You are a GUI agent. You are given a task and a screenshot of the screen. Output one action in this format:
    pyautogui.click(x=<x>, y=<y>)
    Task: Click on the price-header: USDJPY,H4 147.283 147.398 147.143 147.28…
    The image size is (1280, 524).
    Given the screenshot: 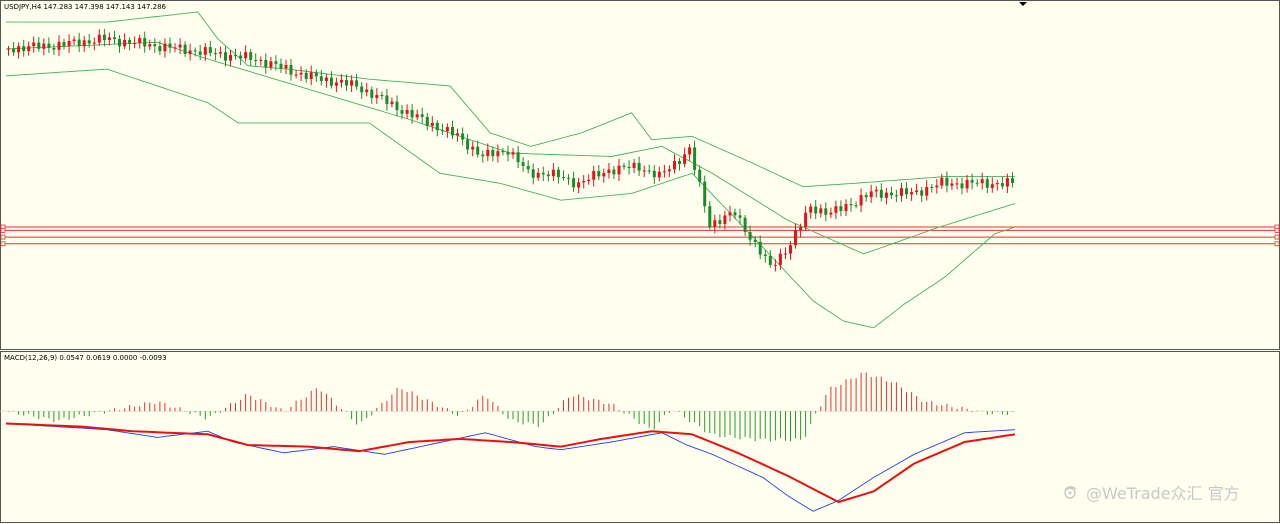 What is the action you would take?
    pyautogui.click(x=85, y=7)
    